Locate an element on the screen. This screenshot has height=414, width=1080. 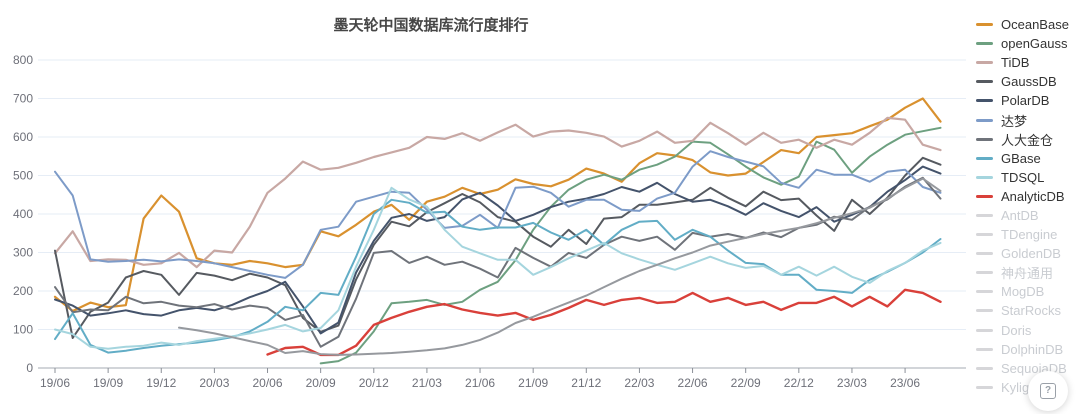
legend-label: 神舟通用 is located at coordinates (1027, 274).